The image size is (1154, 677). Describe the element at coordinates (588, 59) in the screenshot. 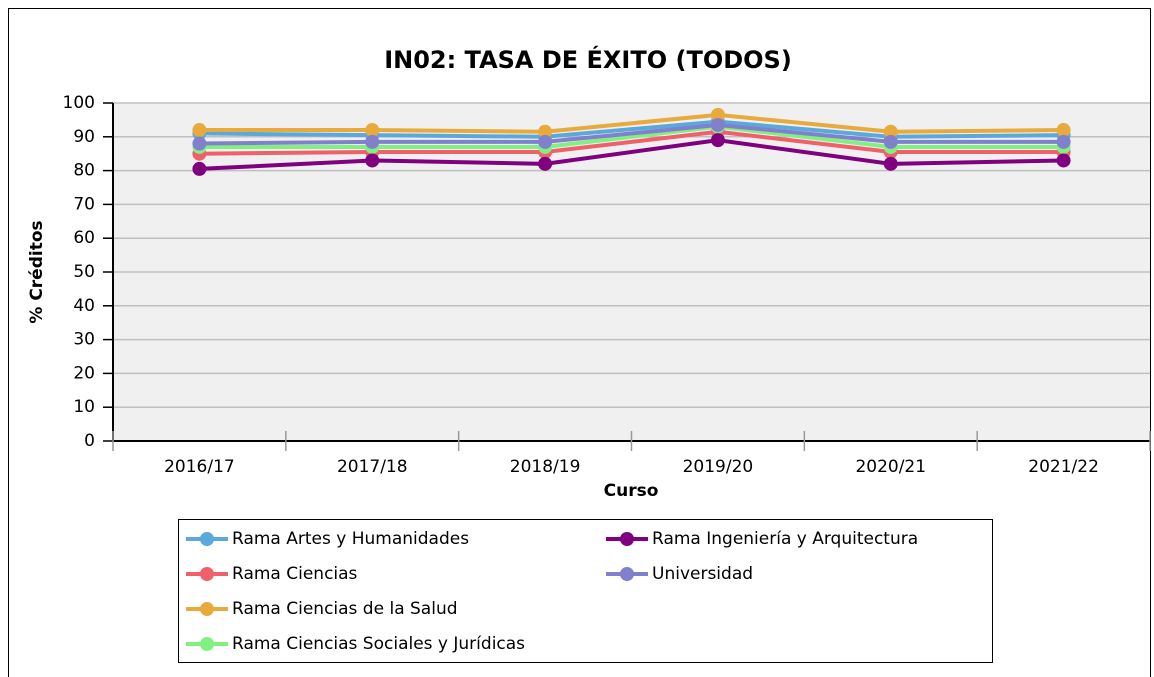

I see `chart-title: IN02: TASA DE ÉXITO (TODOS)` at that location.